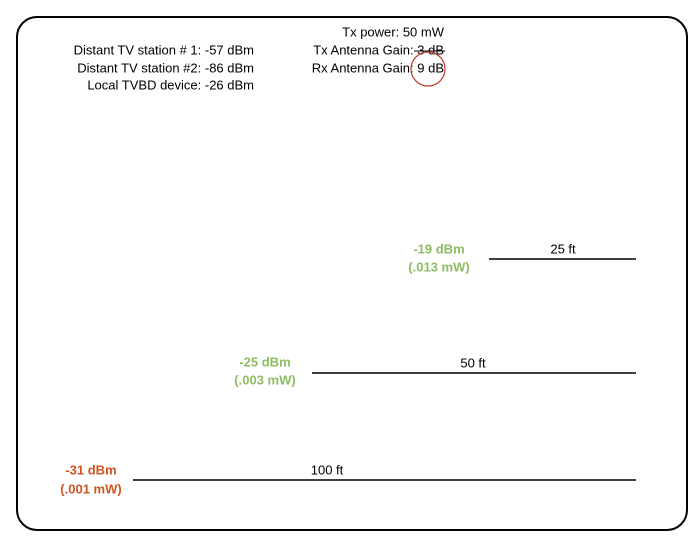  Describe the element at coordinates (438, 248) in the screenshot. I see `power-label: -19 dBm` at that location.